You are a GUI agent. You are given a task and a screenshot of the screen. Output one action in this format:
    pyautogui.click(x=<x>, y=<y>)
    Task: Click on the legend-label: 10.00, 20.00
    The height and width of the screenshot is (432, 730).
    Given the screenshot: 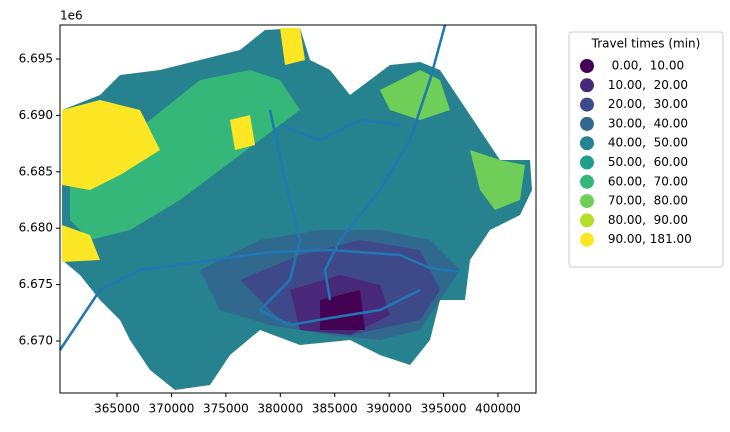 What is the action you would take?
    pyautogui.click(x=646, y=85)
    